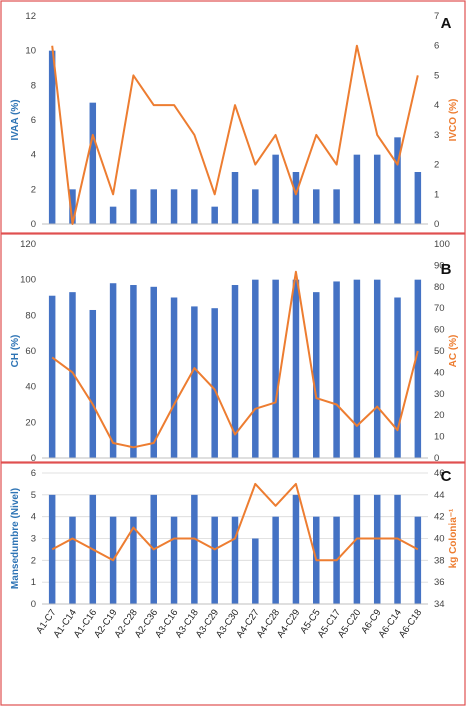 The height and width of the screenshot is (706, 466). What do you see at coordinates (446, 23) in the screenshot?
I see `panel-letter: A` at bounding box center [446, 23].